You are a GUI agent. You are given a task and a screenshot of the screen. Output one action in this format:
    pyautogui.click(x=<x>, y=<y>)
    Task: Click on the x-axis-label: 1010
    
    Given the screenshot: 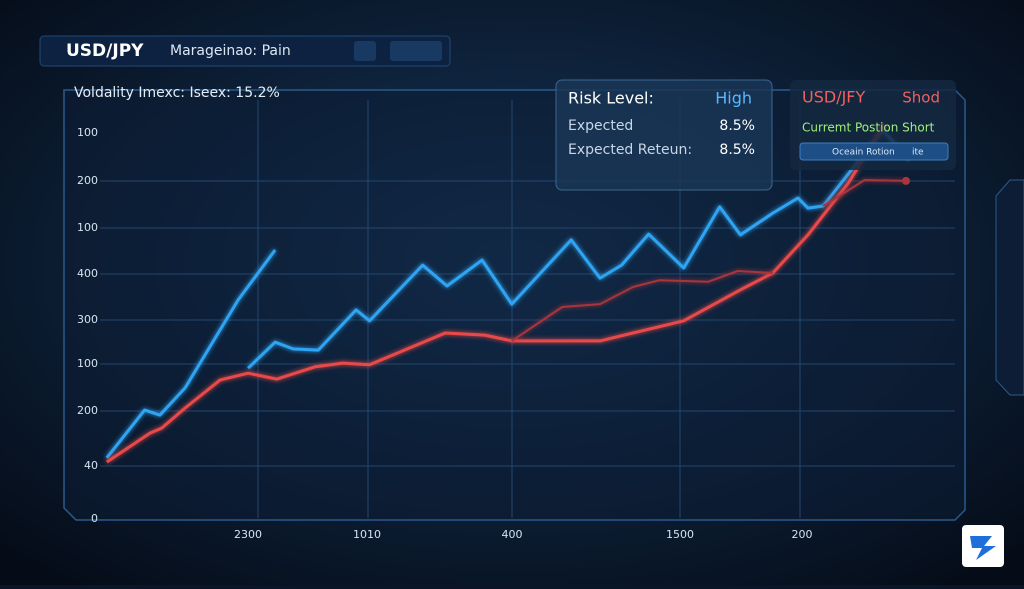 What is the action you would take?
    pyautogui.click(x=367, y=534)
    